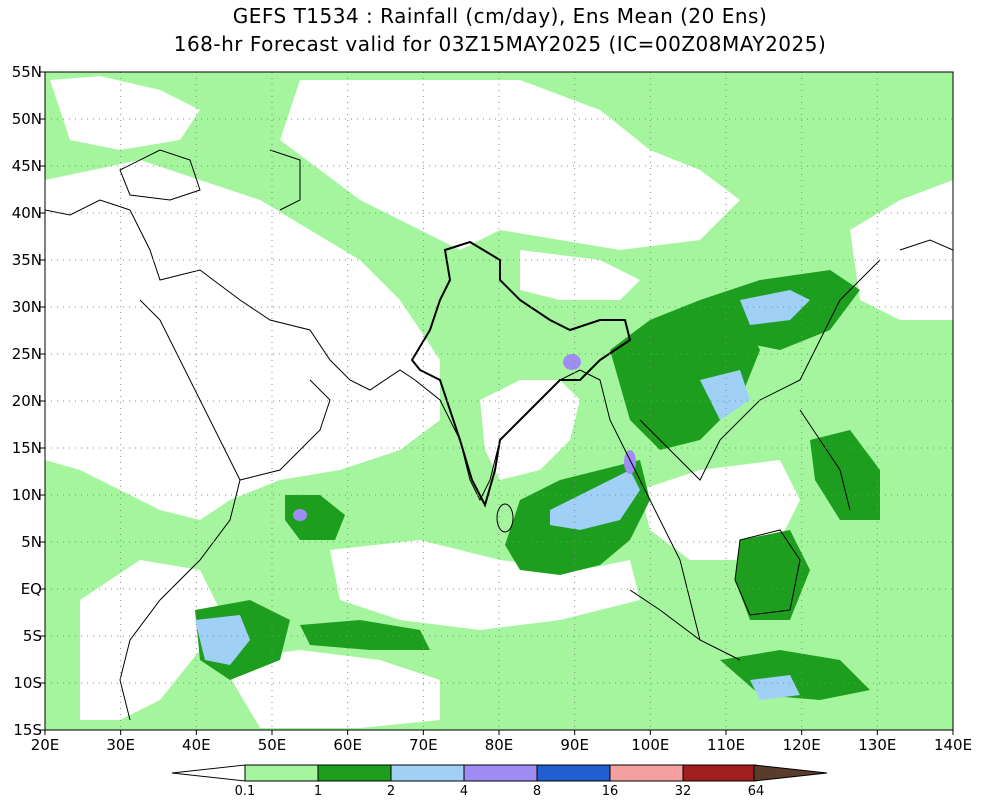 Image resolution: width=1000 pixels, height=800 pixels. Describe the element at coordinates (790, 773) in the screenshot. I see `colorbar-arrow-high` at that location.